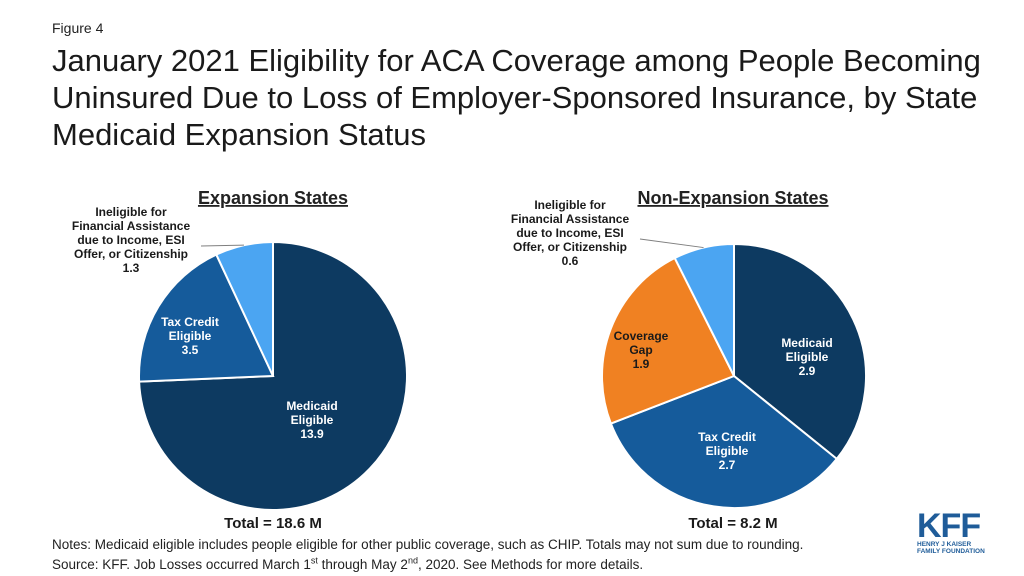  I want to click on pie-slice-medicaid, so click(800, 351).